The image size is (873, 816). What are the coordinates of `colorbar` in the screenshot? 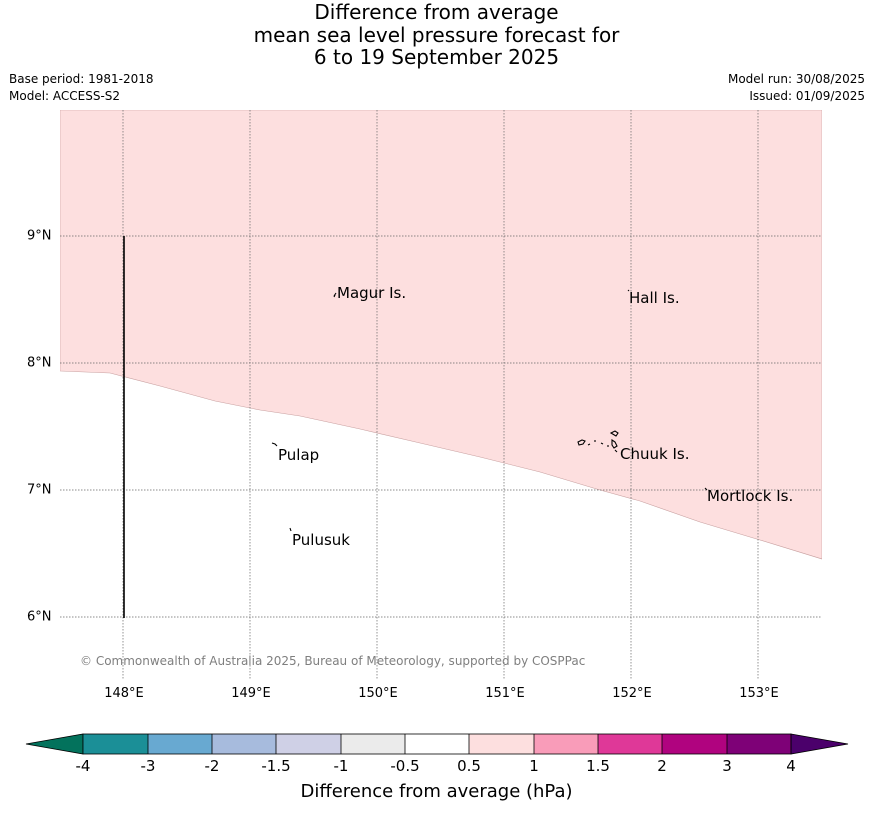 It's located at (437, 744).